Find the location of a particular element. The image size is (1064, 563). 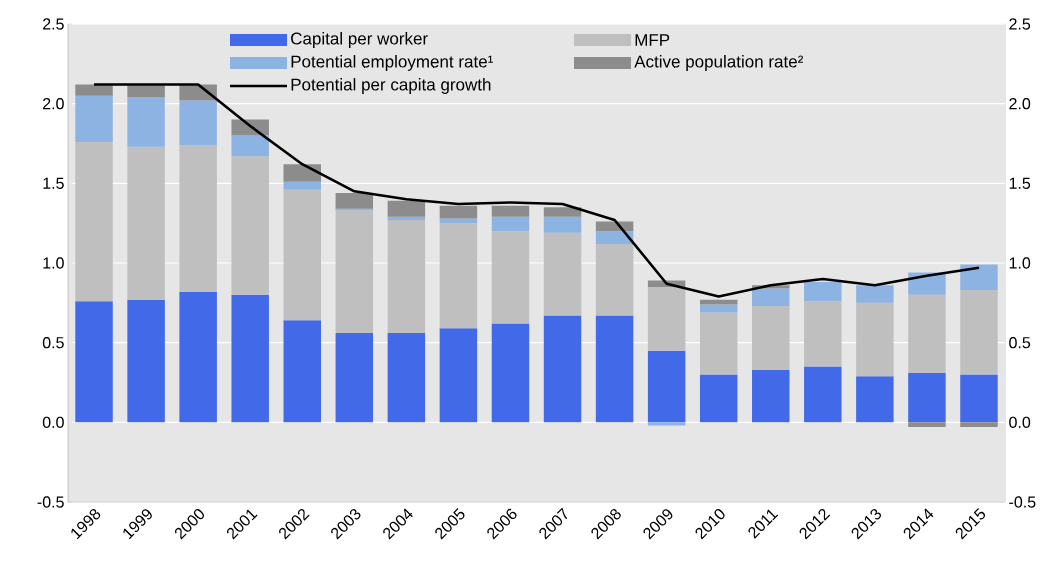

legend-label: Potential employment rate¹ is located at coordinates (392, 63).